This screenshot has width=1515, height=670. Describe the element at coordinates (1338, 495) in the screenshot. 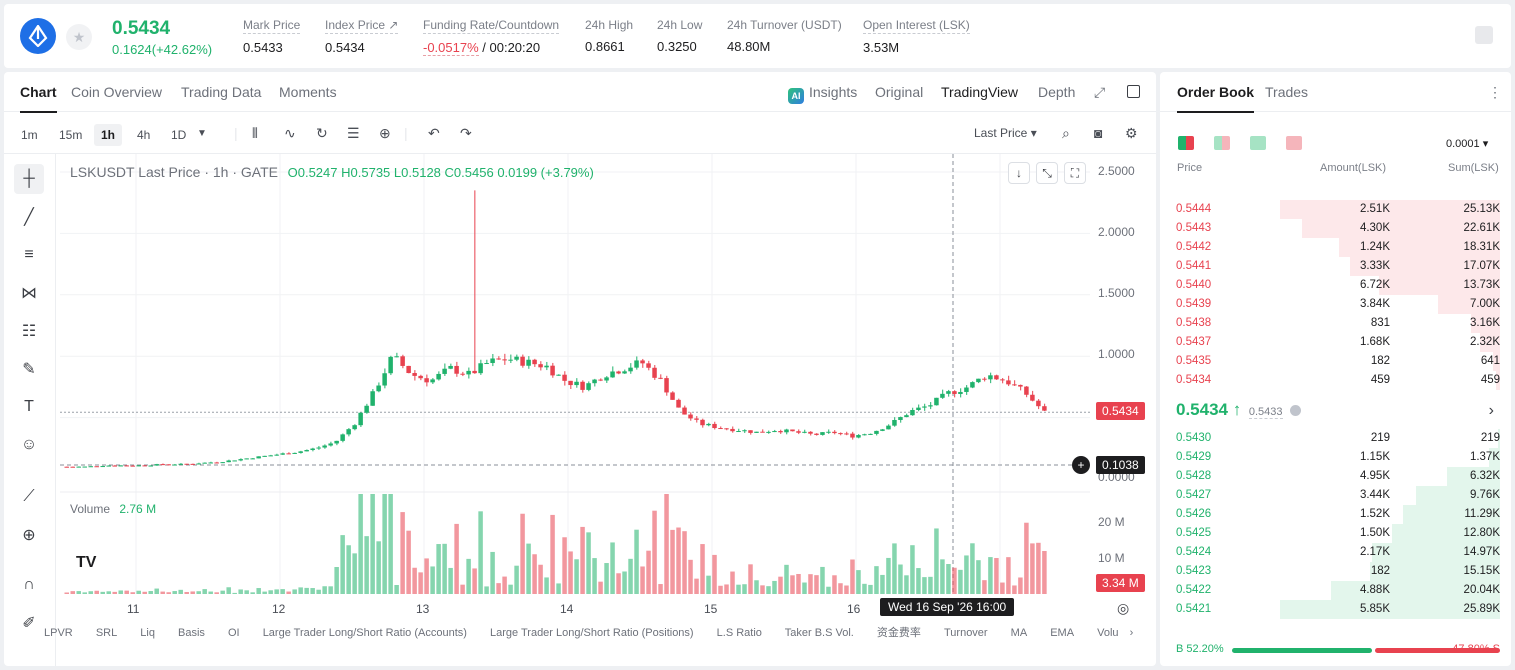

I see `bid-row: 0.5427 3.44K 9.76K` at that location.